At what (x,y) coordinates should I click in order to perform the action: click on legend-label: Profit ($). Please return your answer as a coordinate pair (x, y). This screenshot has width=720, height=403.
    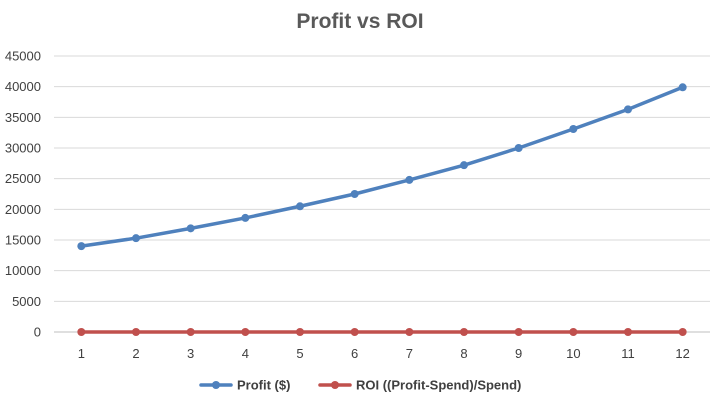
    Looking at the image, I should click on (263, 385).